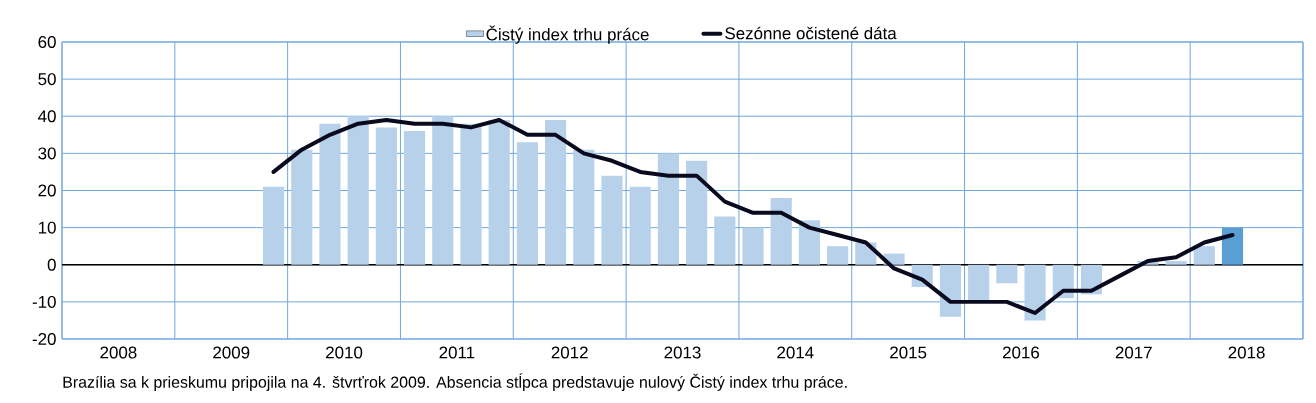 The image size is (1316, 403). Describe the element at coordinates (811, 33) in the screenshot. I see `legend-label: Sezónne očistené dáta` at that location.